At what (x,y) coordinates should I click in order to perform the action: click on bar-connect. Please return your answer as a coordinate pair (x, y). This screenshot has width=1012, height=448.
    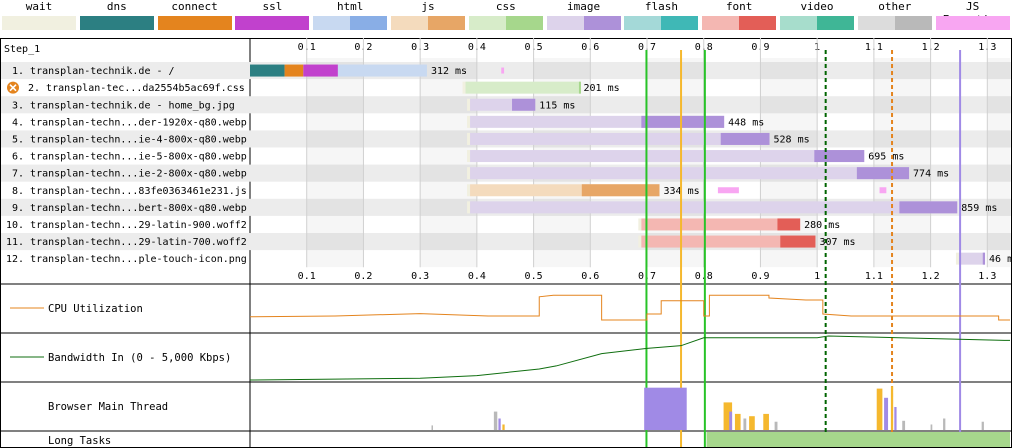
    Looking at the image, I should click on (294, 70).